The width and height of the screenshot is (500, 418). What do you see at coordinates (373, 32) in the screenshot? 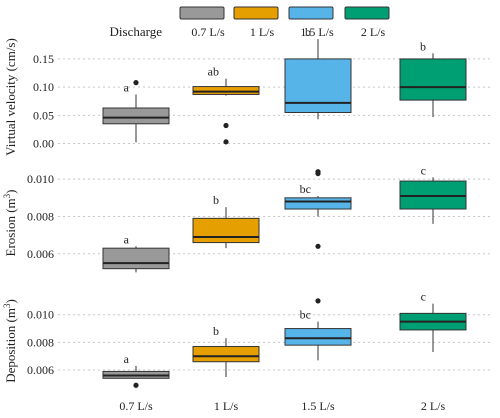
I see `legend-label: 2 L/s` at bounding box center [373, 32].